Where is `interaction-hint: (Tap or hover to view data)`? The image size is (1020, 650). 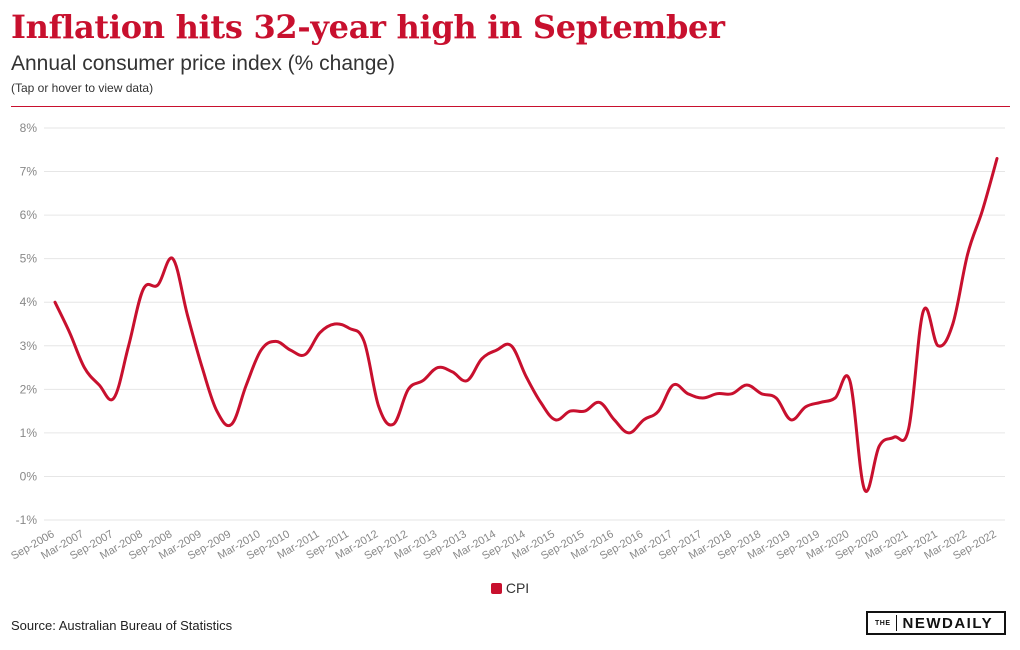
interaction-hint: (Tap or hover to view data) is located at coordinates (82, 88).